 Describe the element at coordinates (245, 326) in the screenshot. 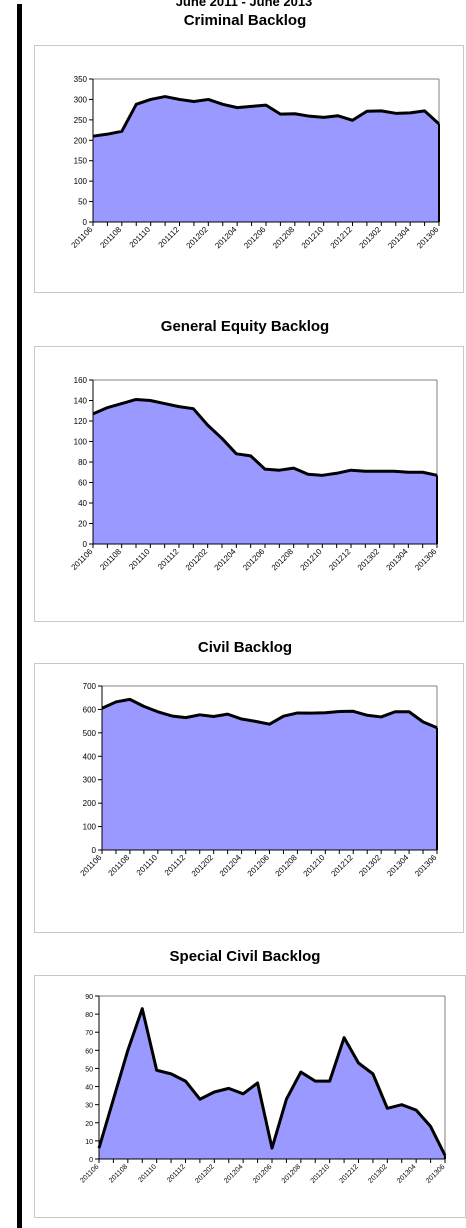

I see `general-equity-backlog-title: General Equity Backlog` at that location.